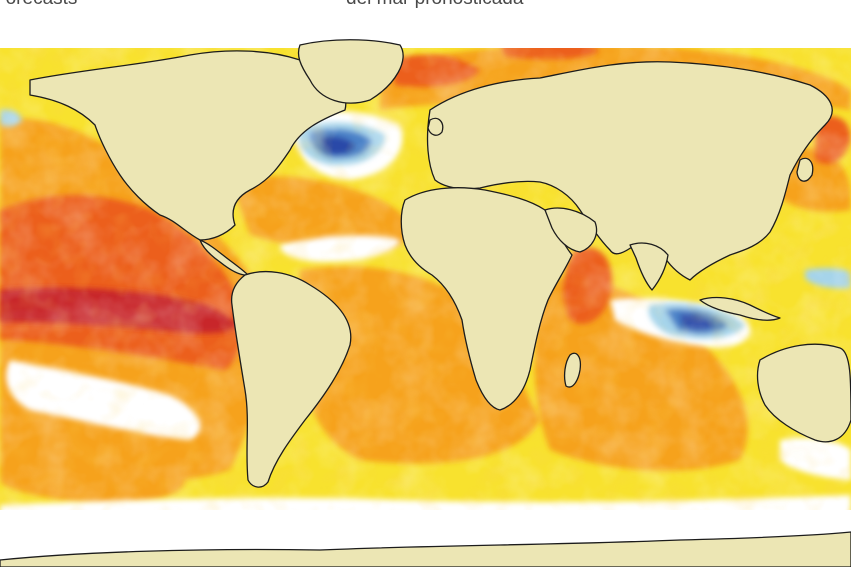  I want to click on land-australia, so click(803, 393).